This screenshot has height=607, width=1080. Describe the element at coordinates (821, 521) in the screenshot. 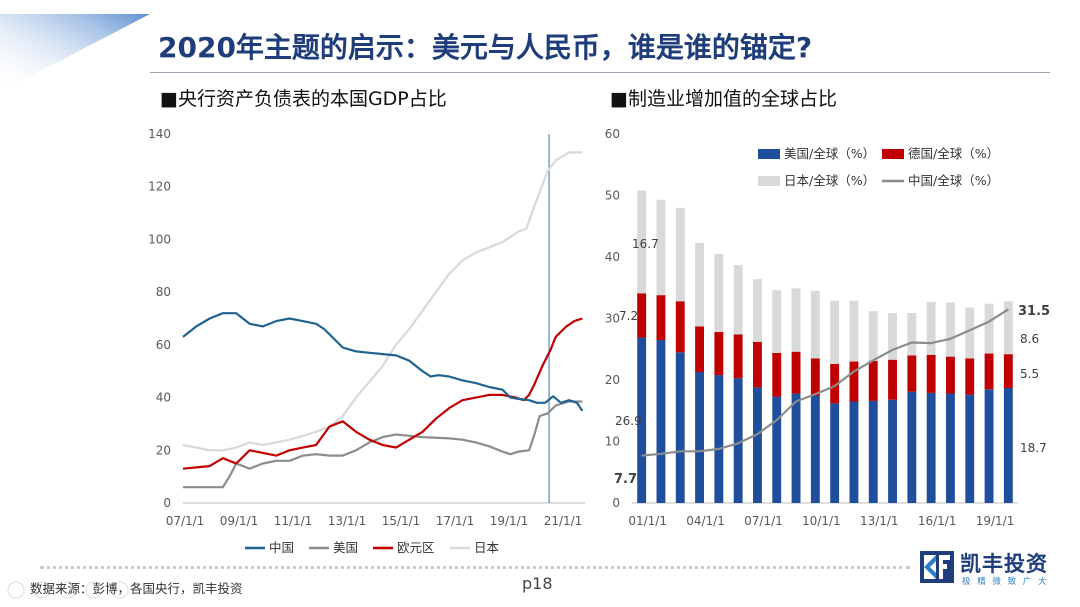

I see `right-x-tick-label: 10/1/1` at that location.